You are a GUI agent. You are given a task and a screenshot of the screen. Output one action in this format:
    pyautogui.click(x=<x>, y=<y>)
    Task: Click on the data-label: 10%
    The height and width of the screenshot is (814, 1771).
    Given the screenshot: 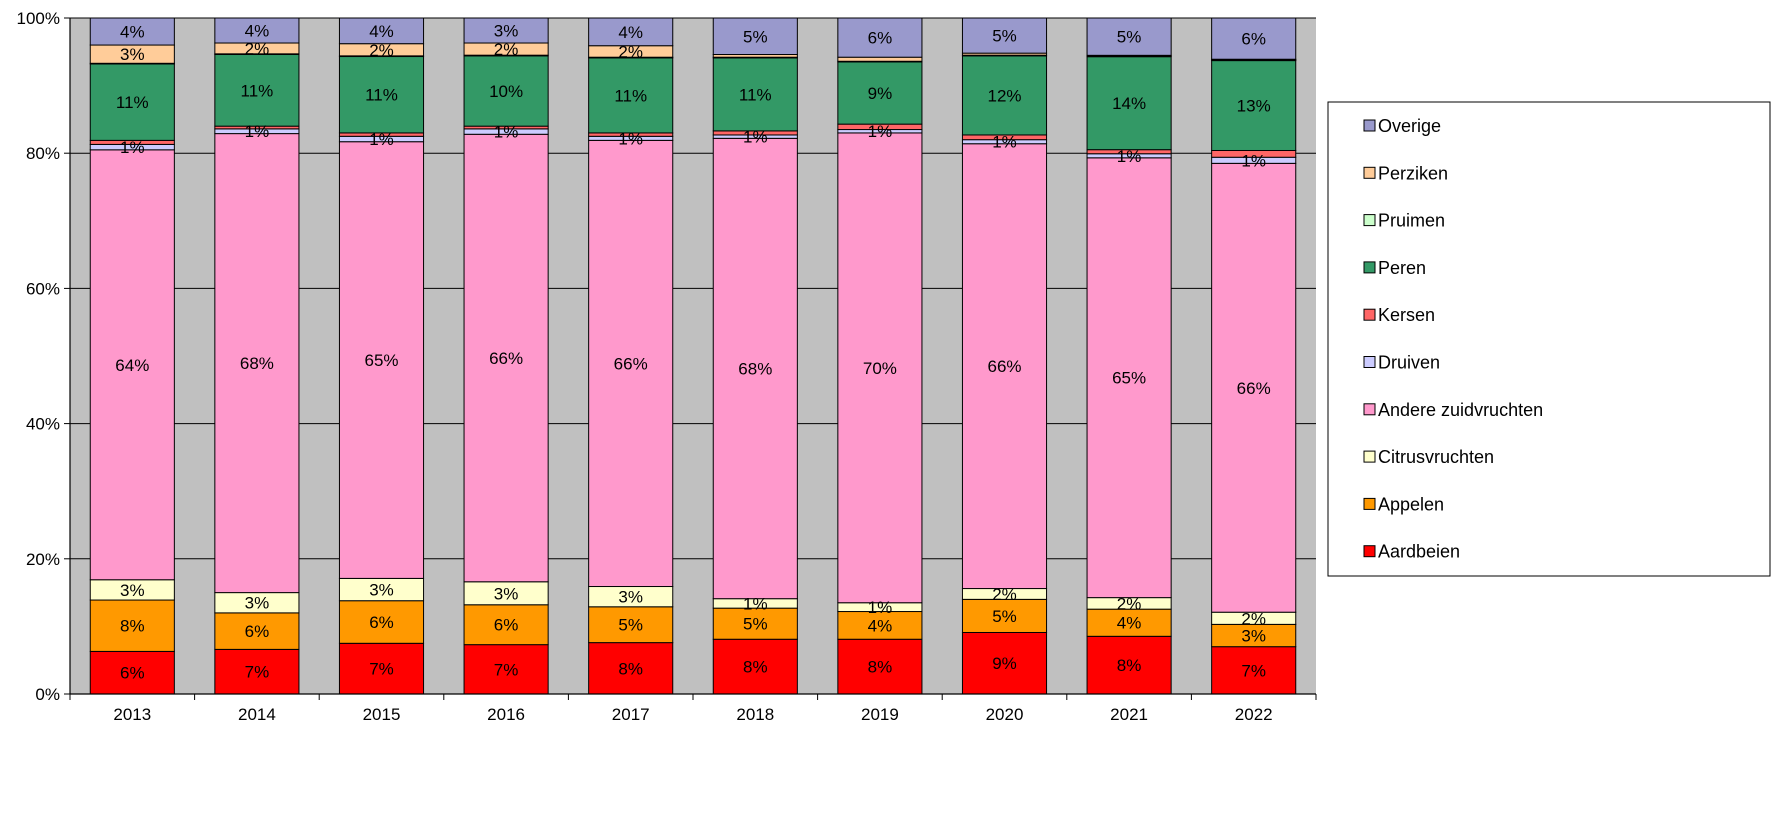 What is the action you would take?
    pyautogui.click(x=506, y=91)
    